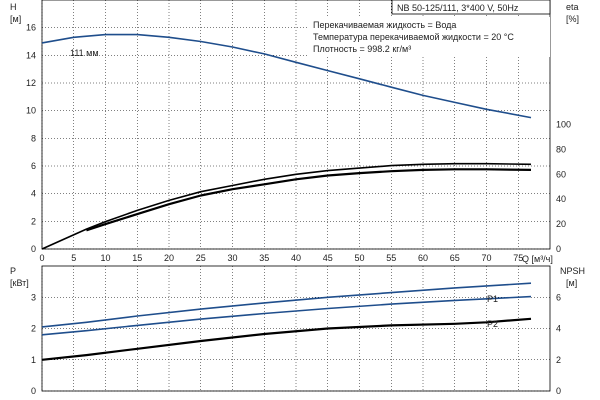 This screenshot has height=400, width=600. I want to click on x-tick-label: 45, so click(328, 258).